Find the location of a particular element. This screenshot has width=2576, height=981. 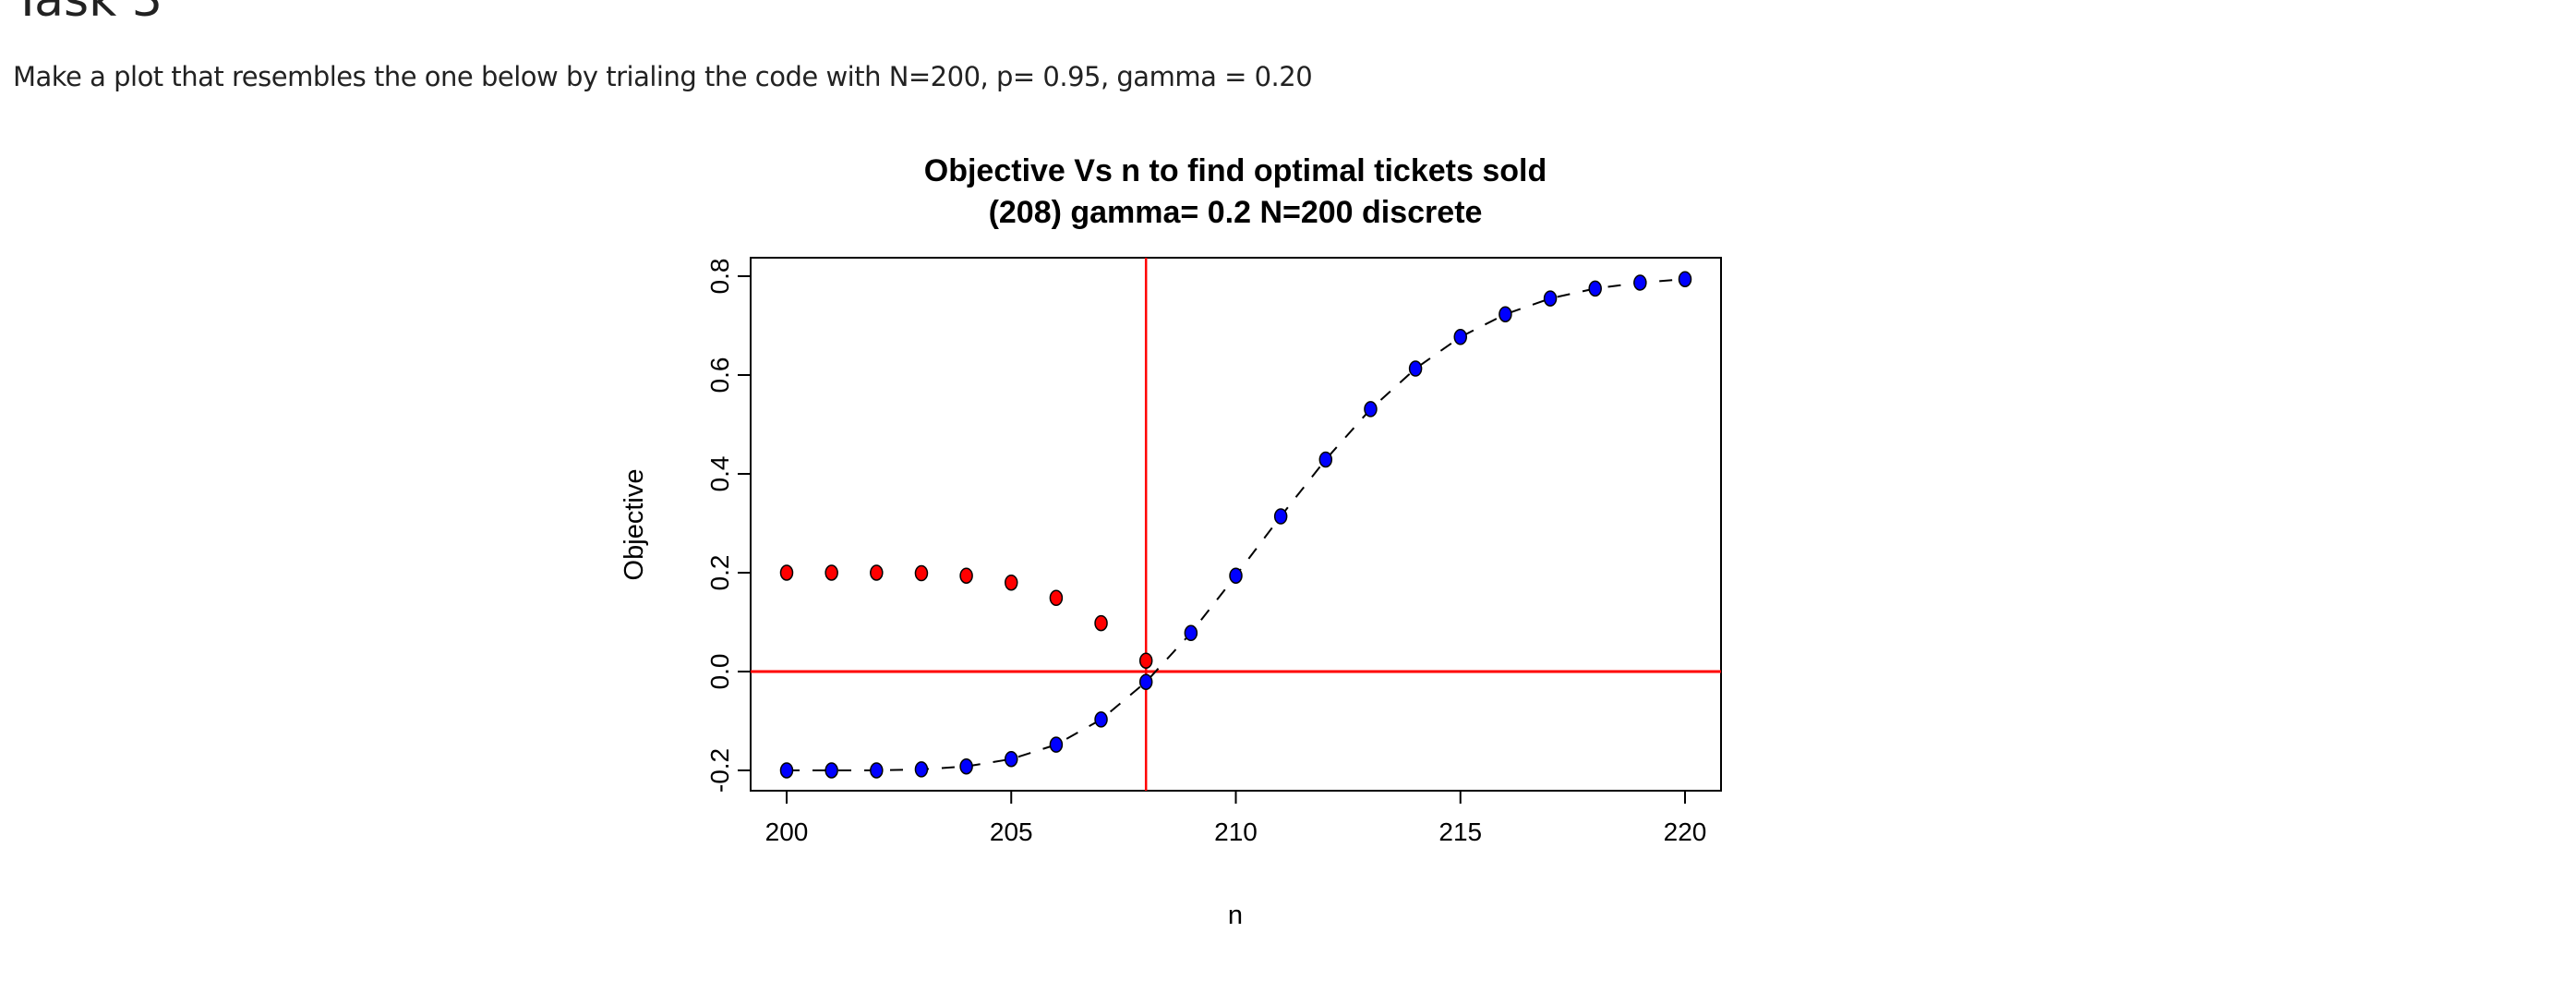

y-tick-label: 0.4 is located at coordinates (719, 474).